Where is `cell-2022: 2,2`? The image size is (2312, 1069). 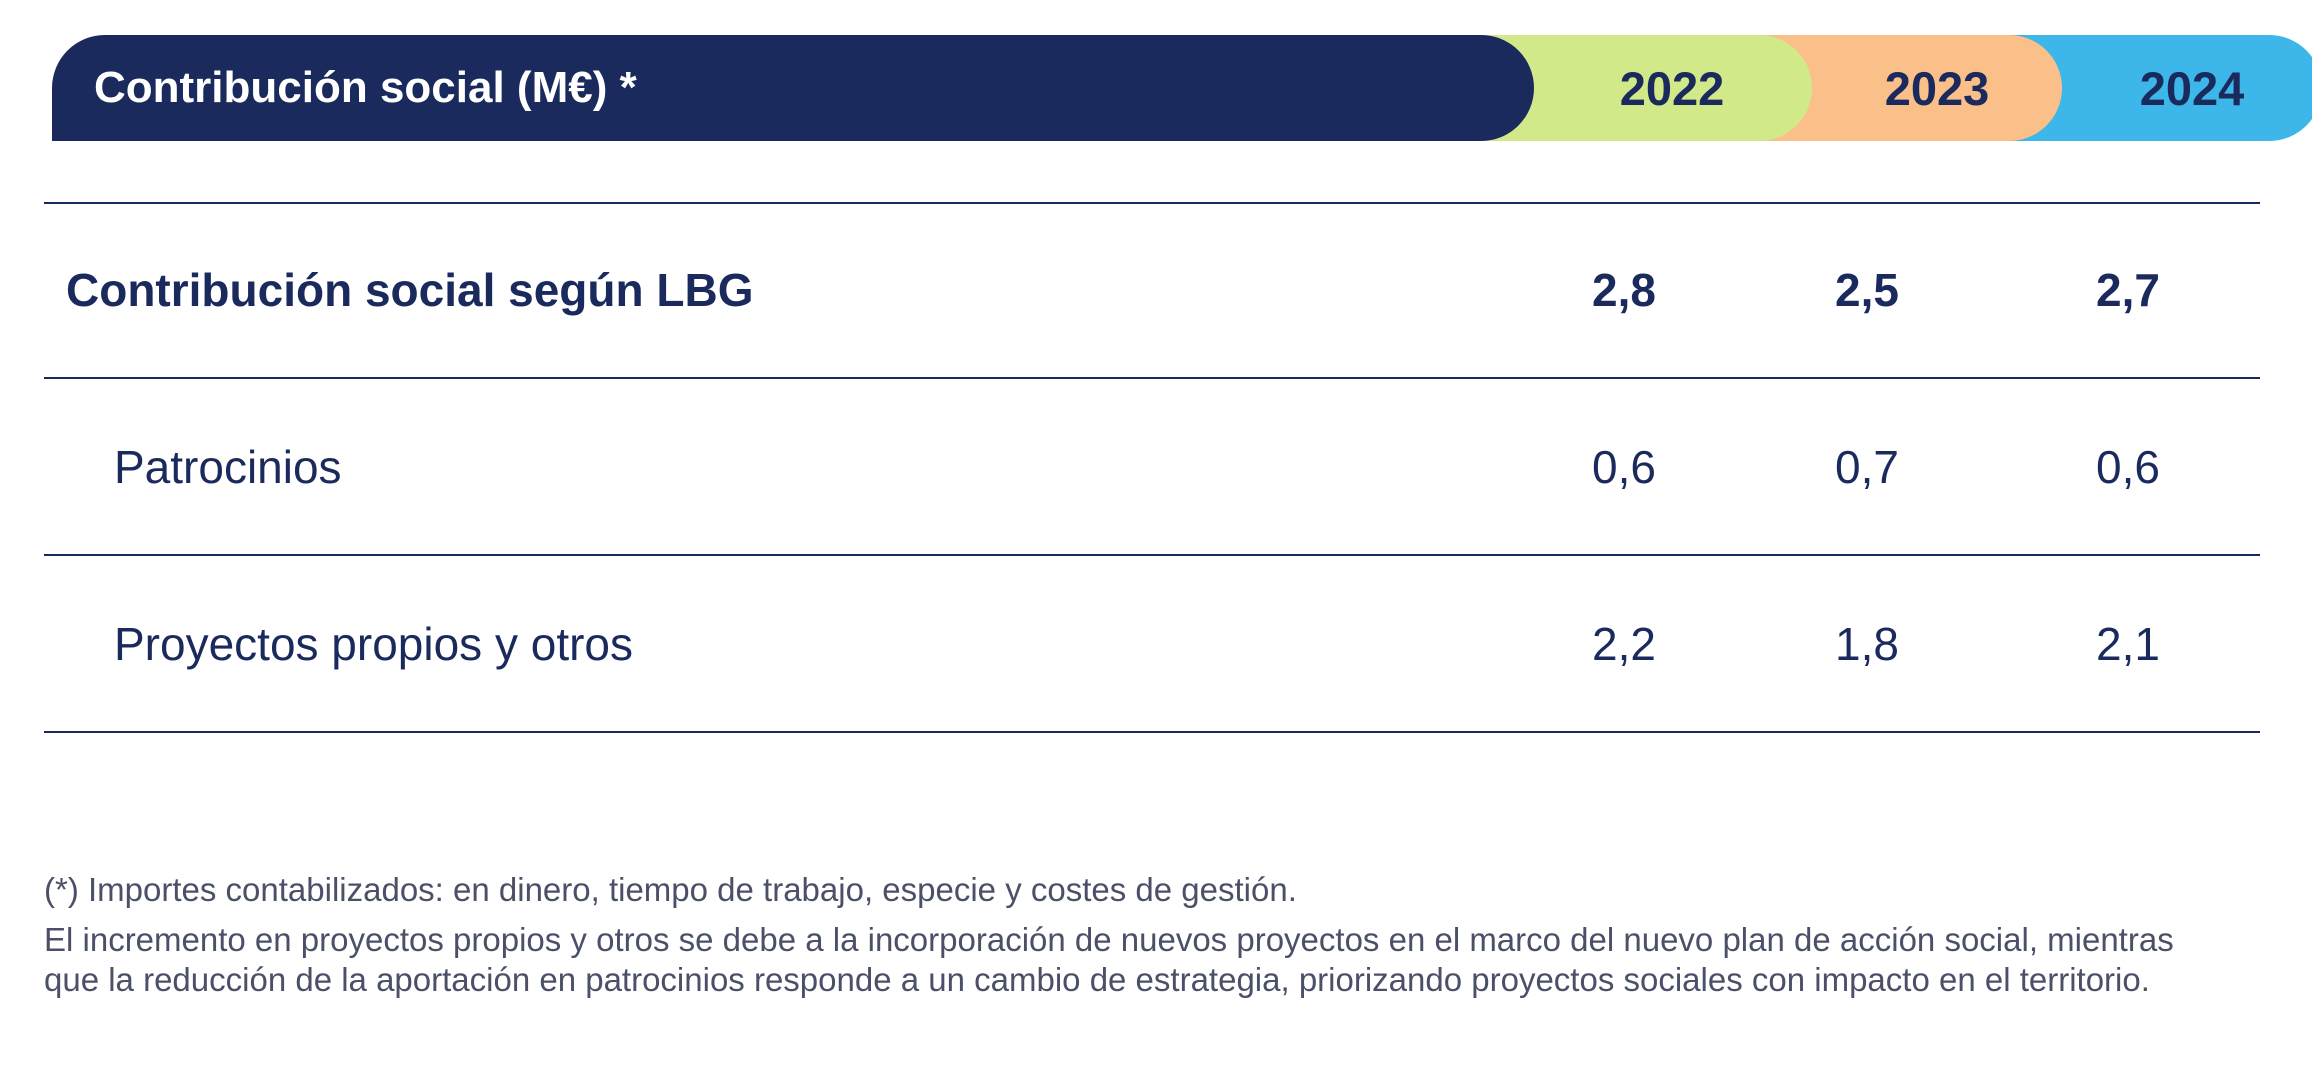 cell-2022: 2,2 is located at coordinates (1624, 643).